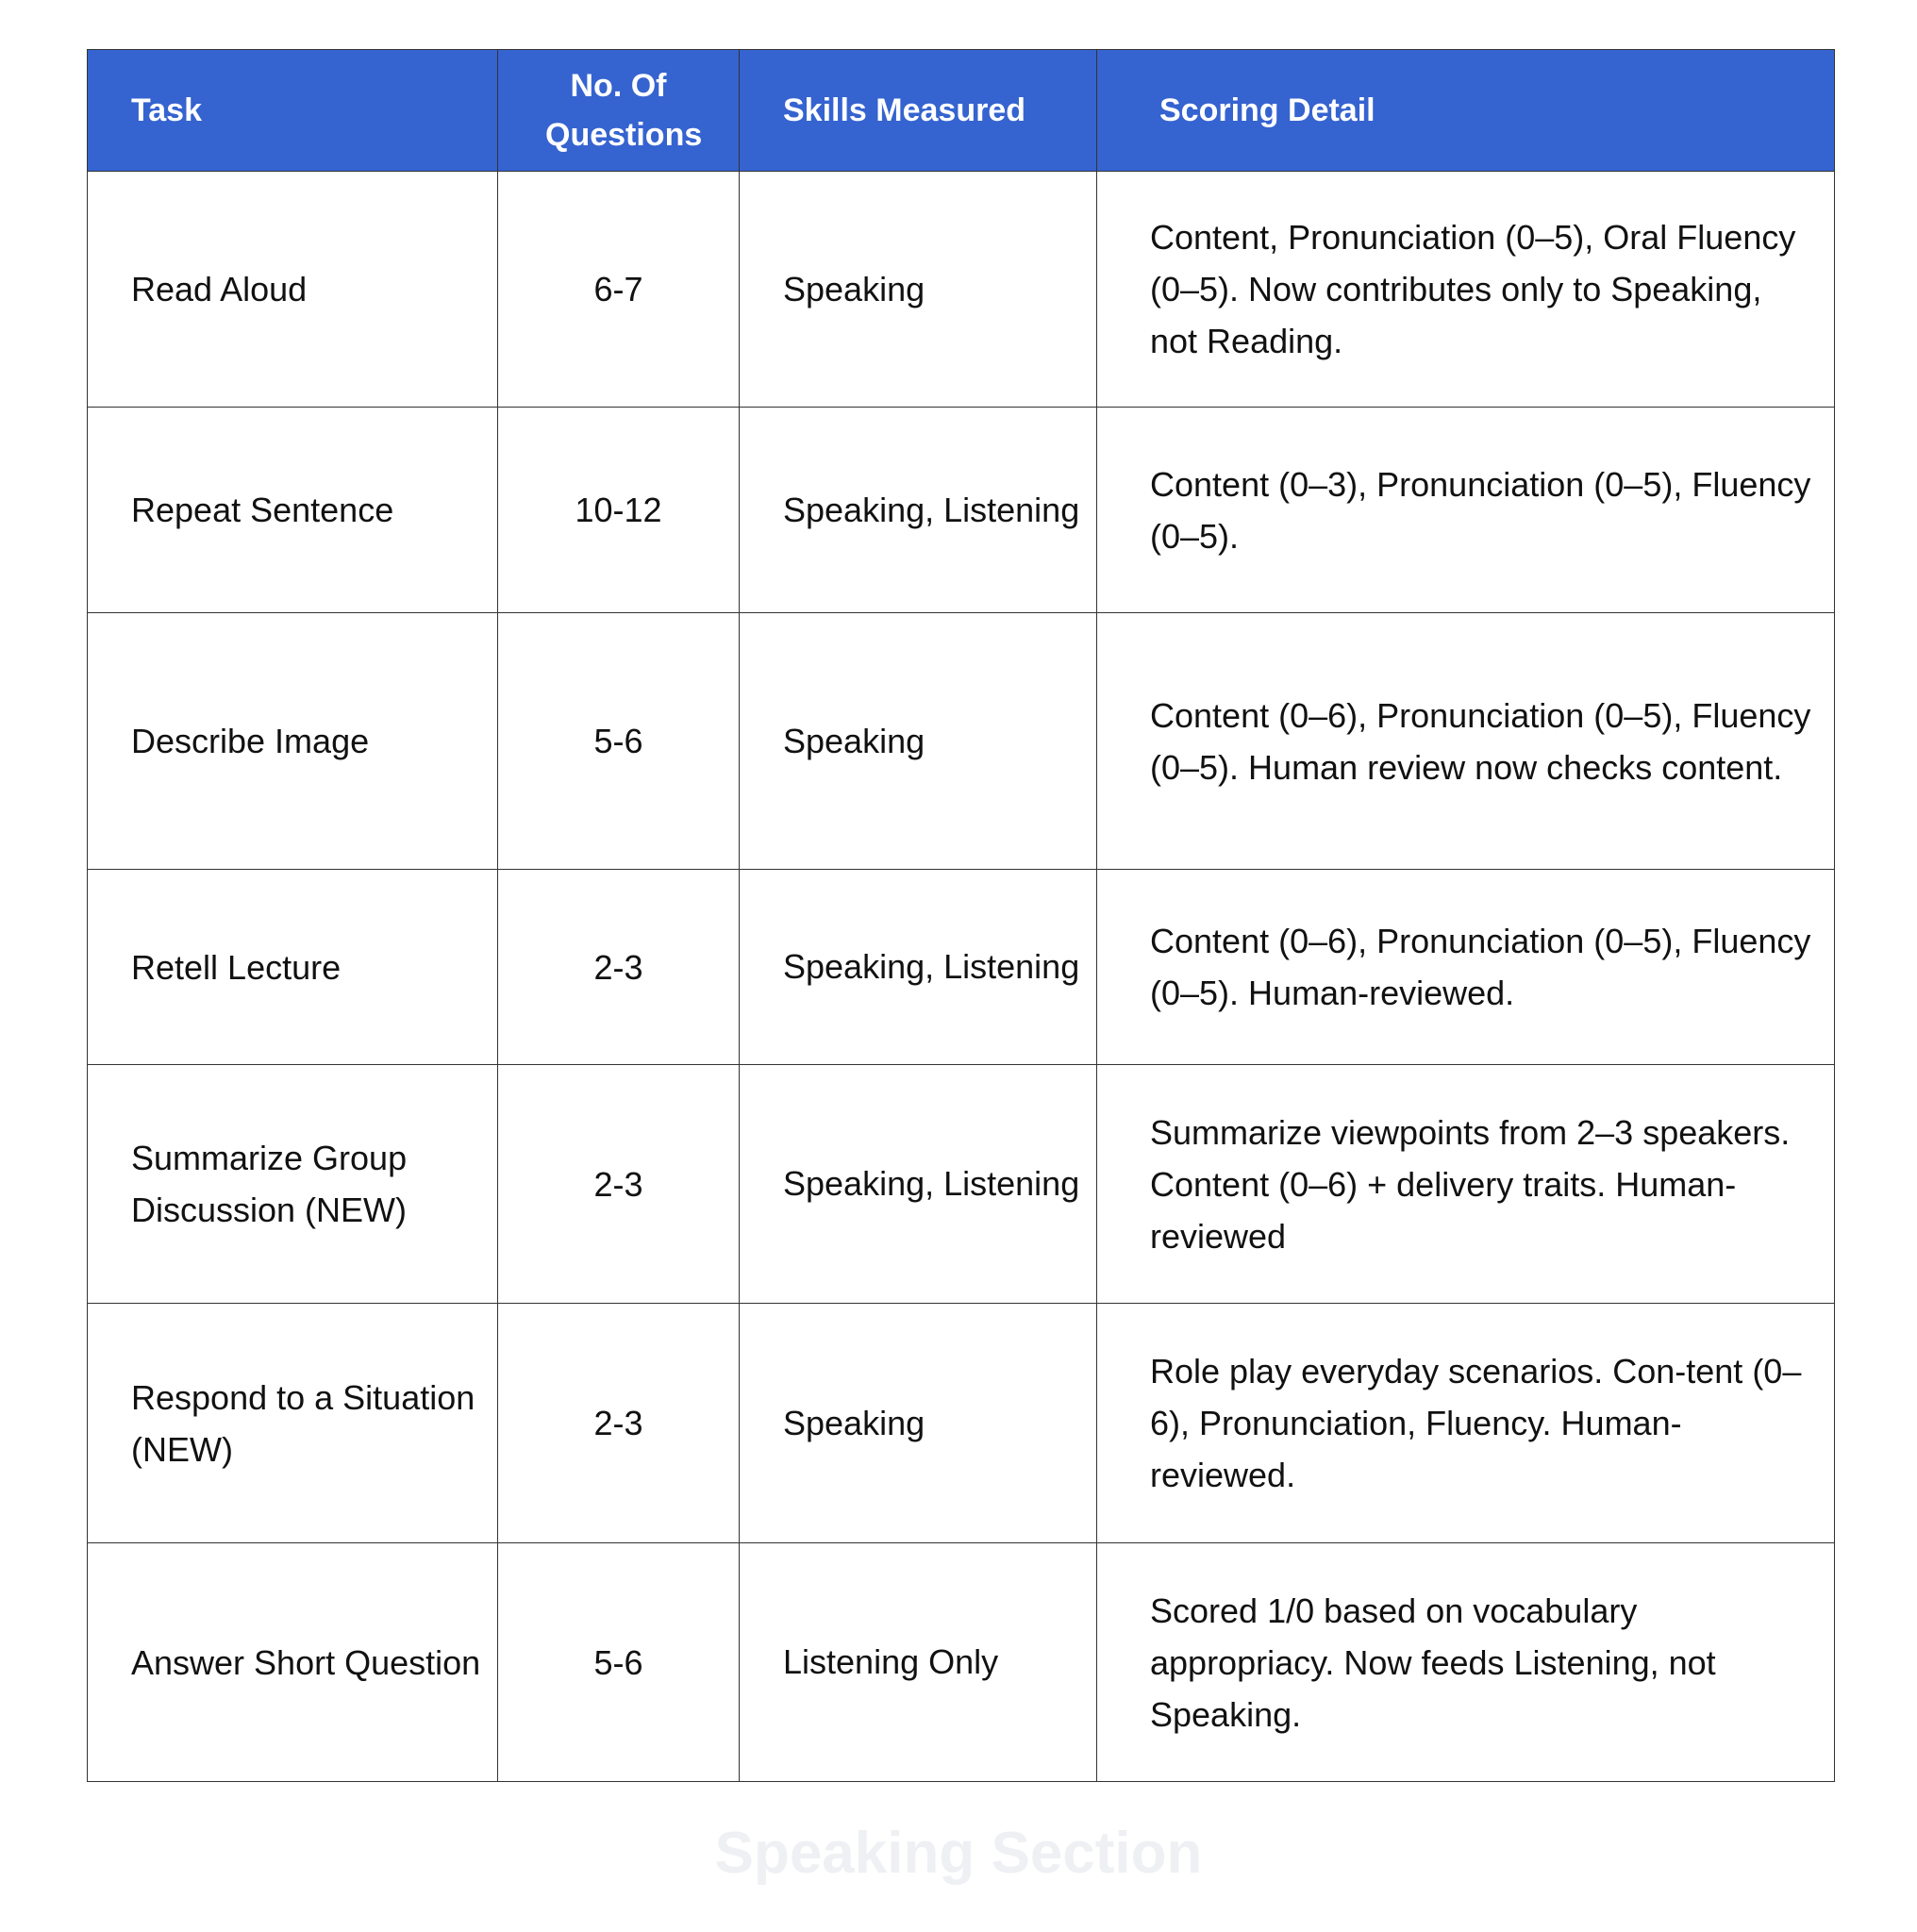  What do you see at coordinates (918, 111) in the screenshot?
I see `header-skills: Skills Measured` at bounding box center [918, 111].